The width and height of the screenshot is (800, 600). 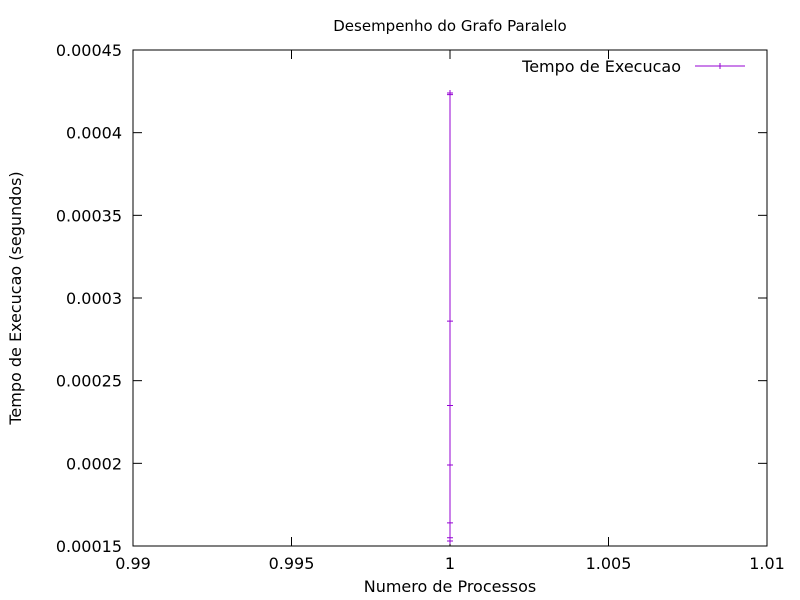 What do you see at coordinates (609, 563) in the screenshot?
I see `x-tick-label: 1.005` at bounding box center [609, 563].